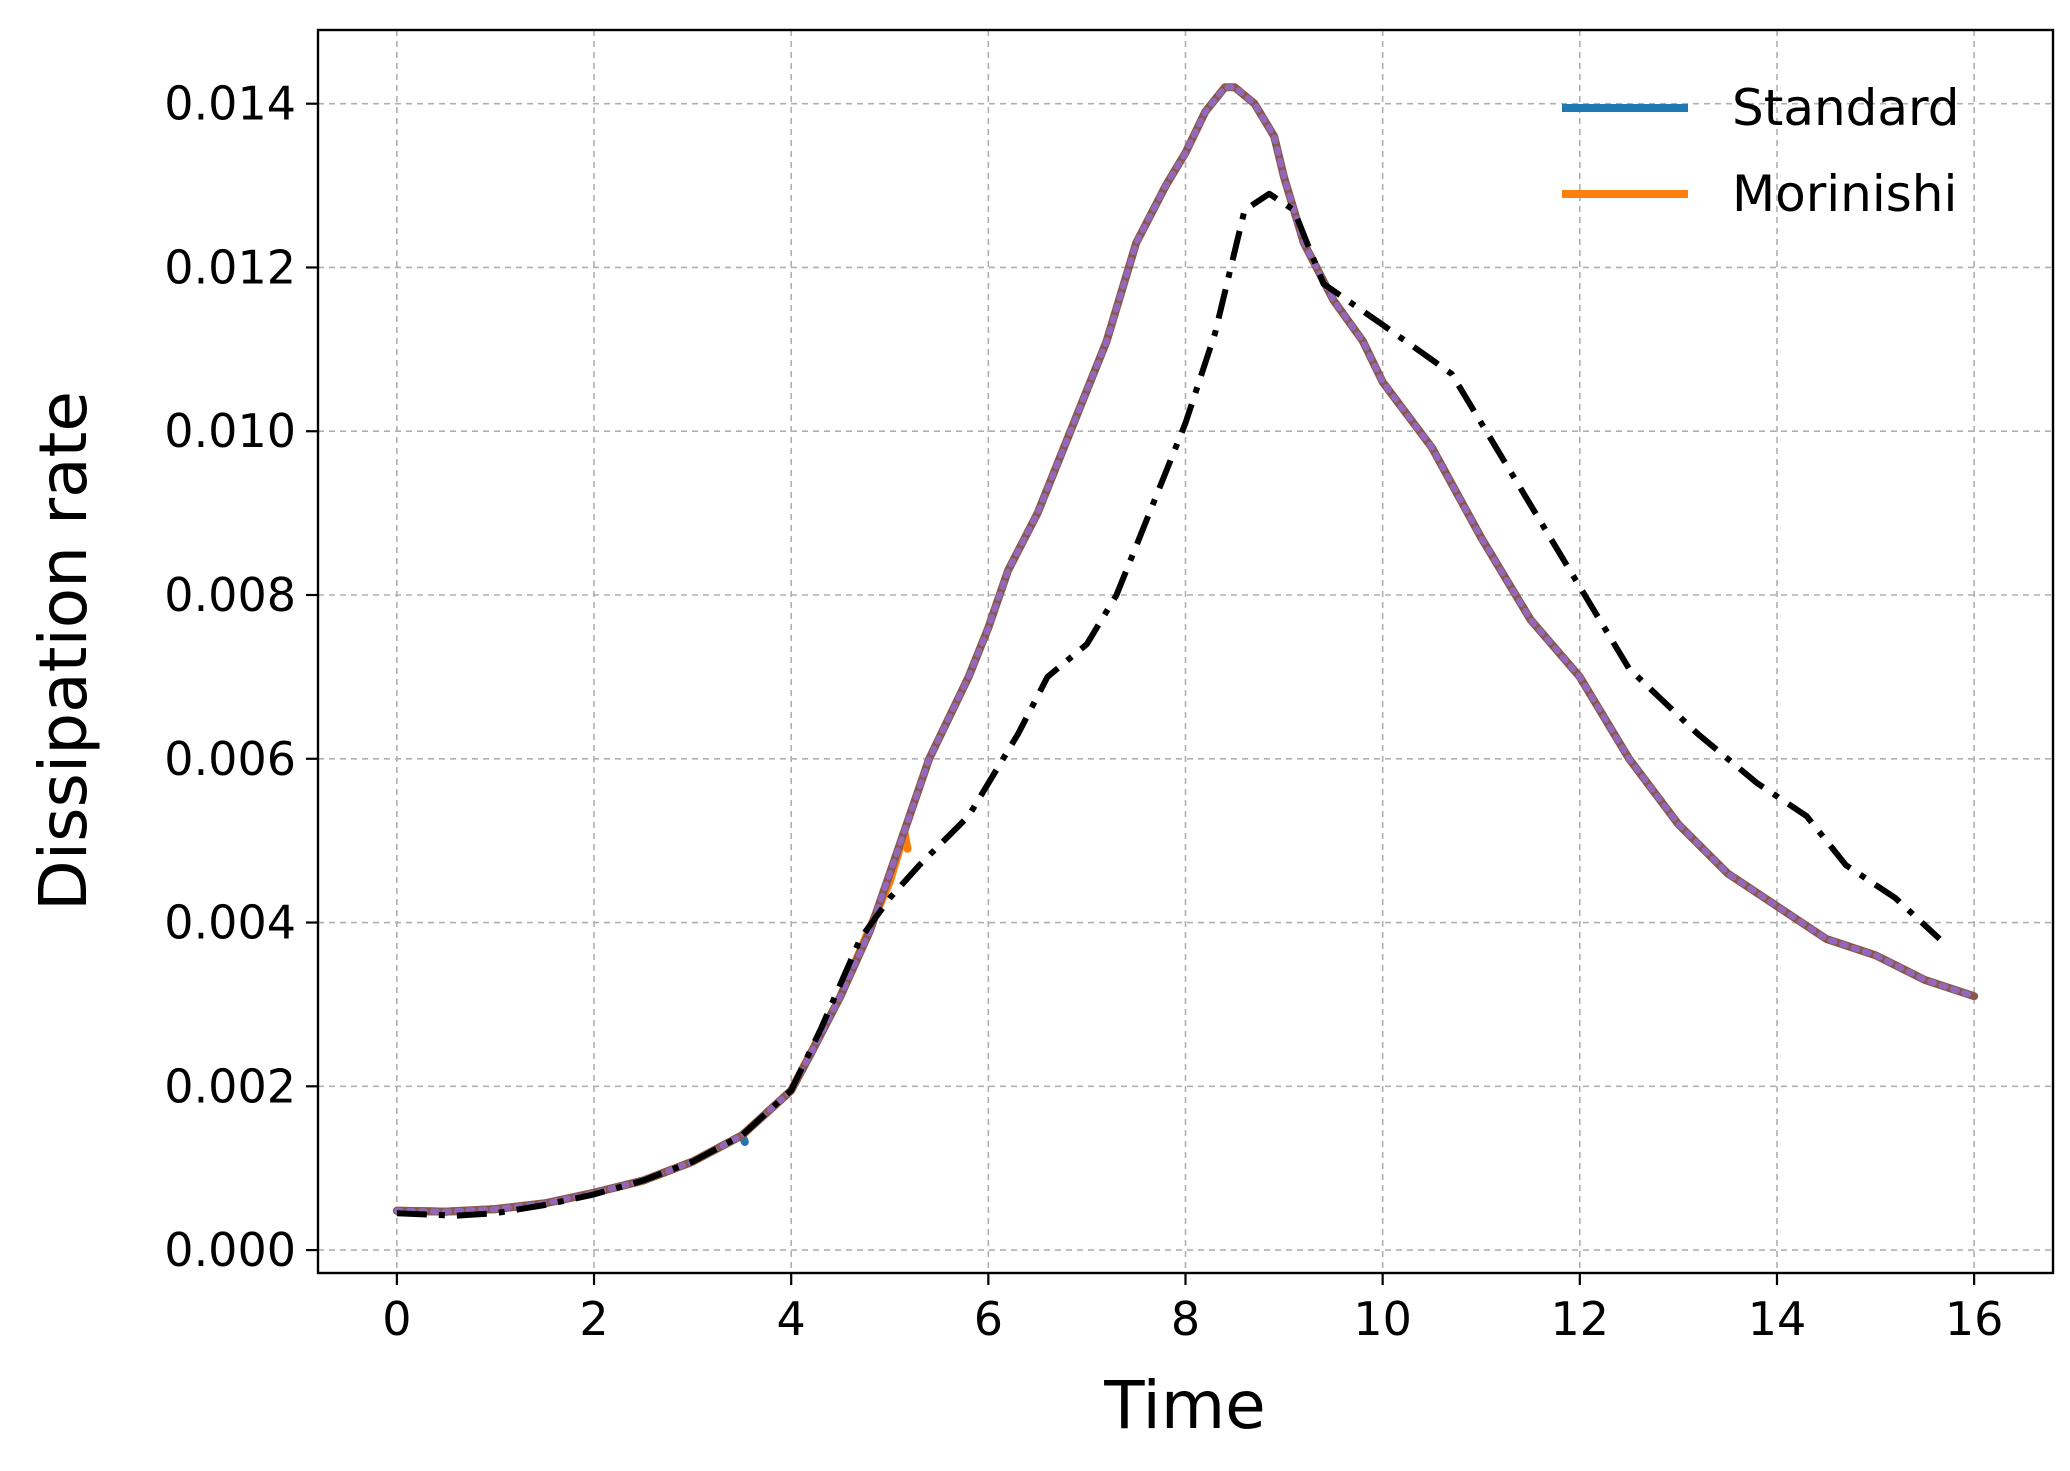  Describe the element at coordinates (396, 1319) in the screenshot. I see `x-tick-label: 0` at that location.